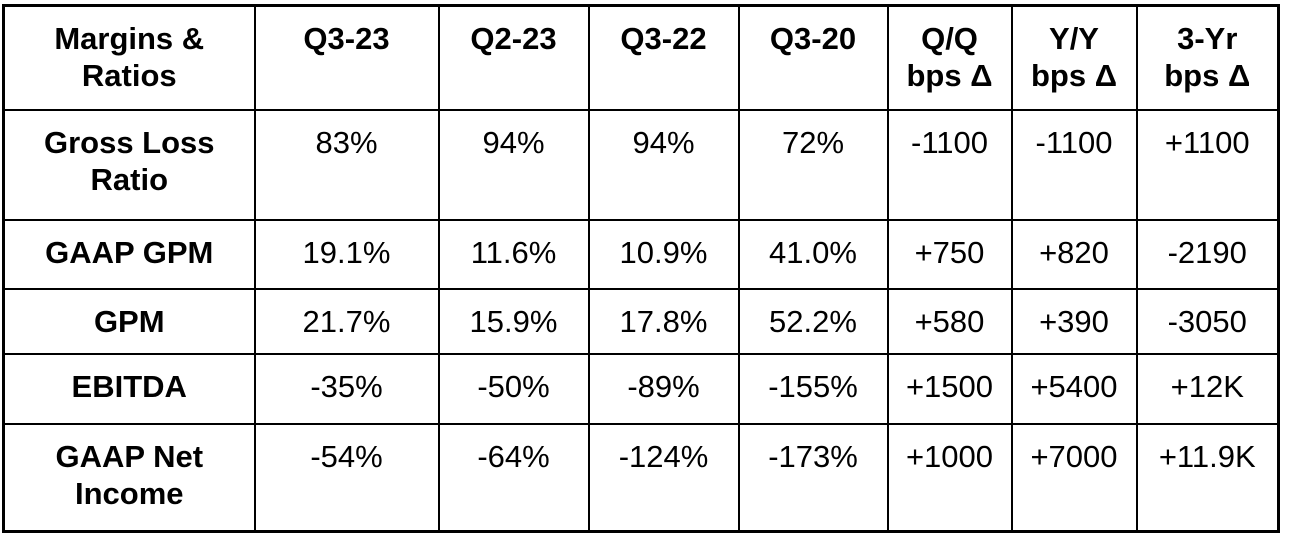 This screenshot has width=1292, height=542. I want to click on header-cell-qq-bps-delta: Q/Q bps Δ, so click(949, 57).